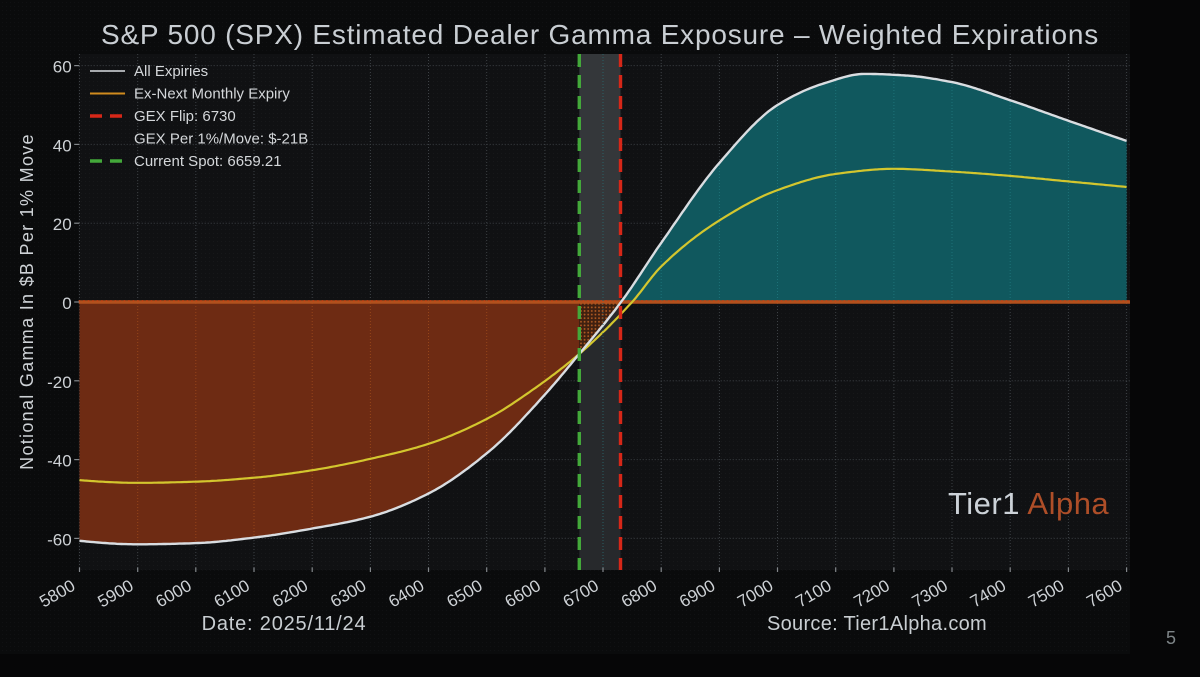 This screenshot has height=677, width=1200. Describe the element at coordinates (212, 94) in the screenshot. I see `svg-text: Ex-Next Monthly Expiry` at that location.